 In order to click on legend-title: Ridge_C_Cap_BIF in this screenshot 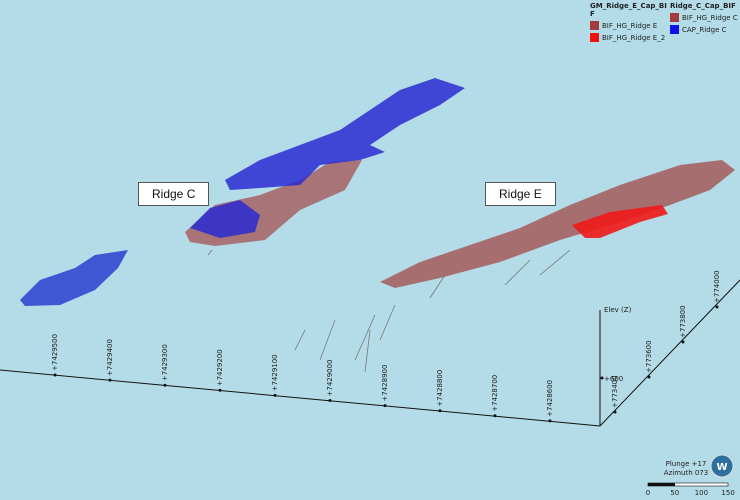, I will do `click(703, 6)`.